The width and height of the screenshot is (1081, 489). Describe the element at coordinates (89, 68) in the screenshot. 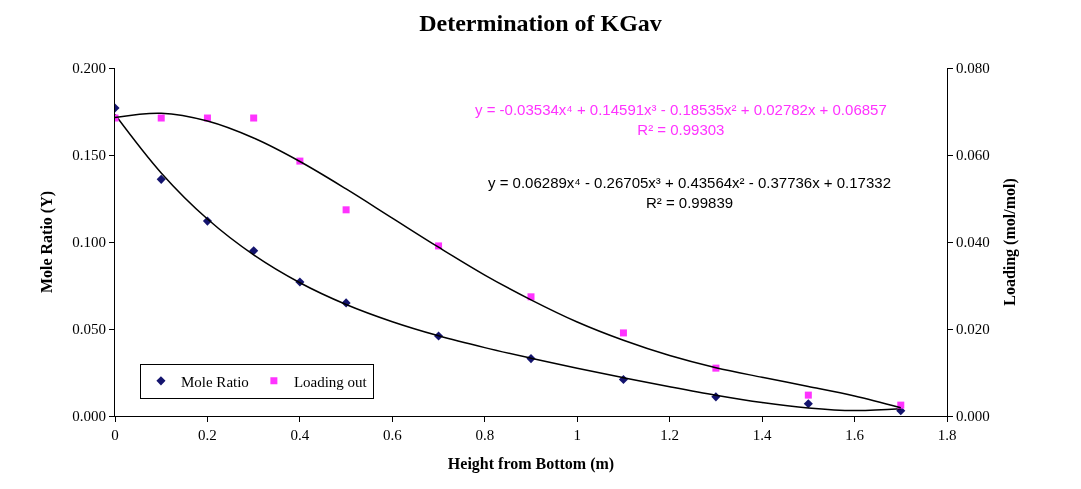

I see `y-tick-label: 0.200` at that location.